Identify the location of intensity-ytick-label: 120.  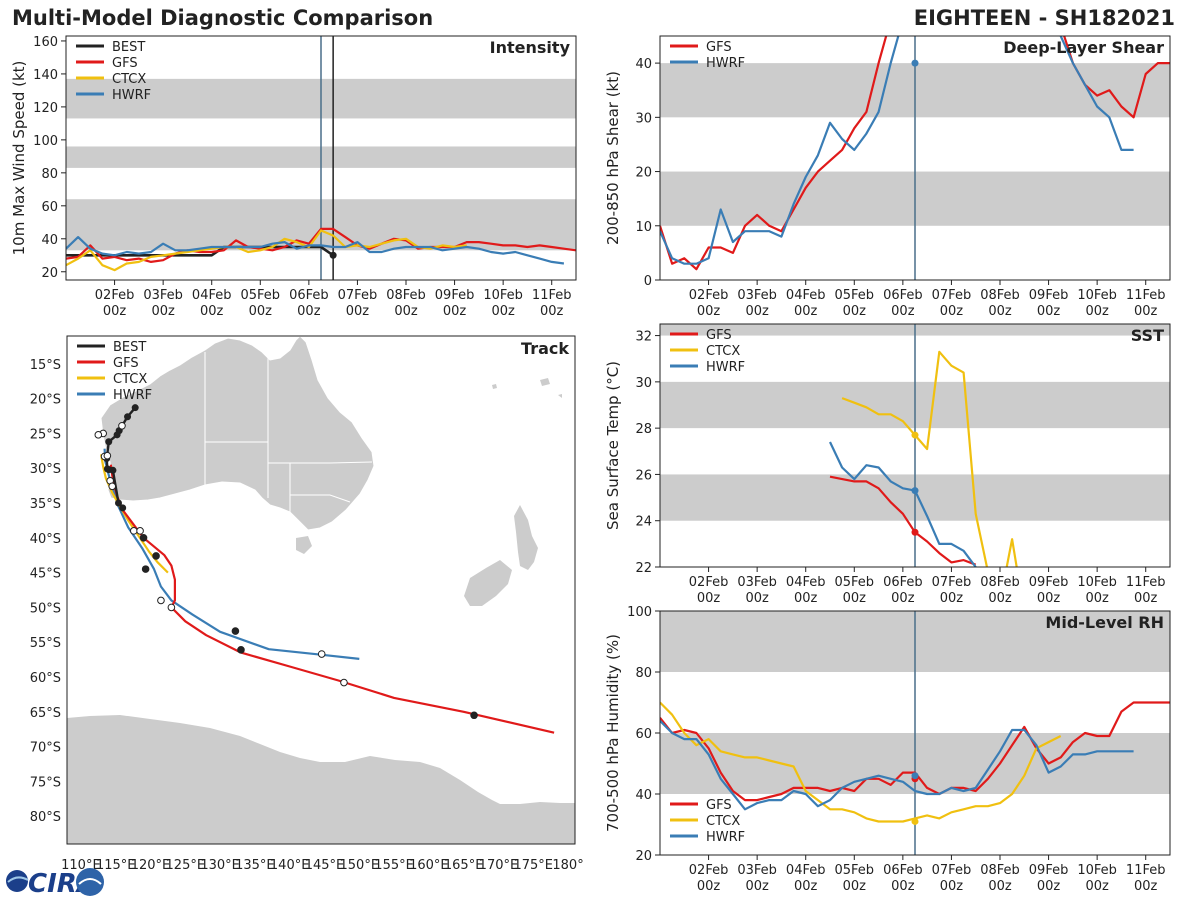
(45, 108).